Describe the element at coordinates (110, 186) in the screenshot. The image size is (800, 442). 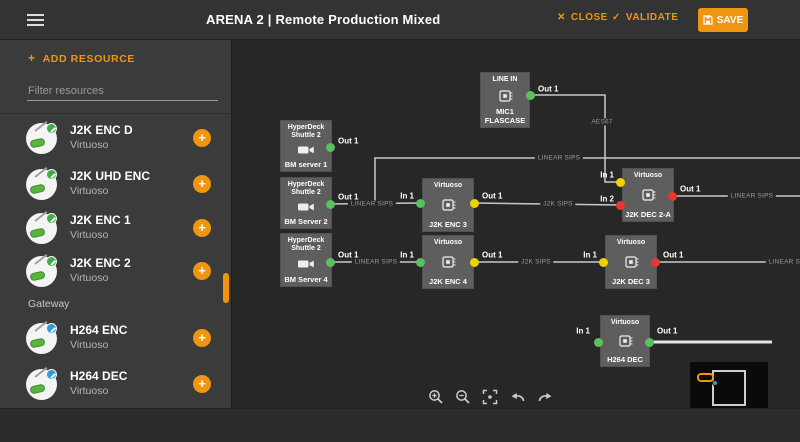
I see `resource-item: J2K UHD ENC Virtuoso +` at that location.